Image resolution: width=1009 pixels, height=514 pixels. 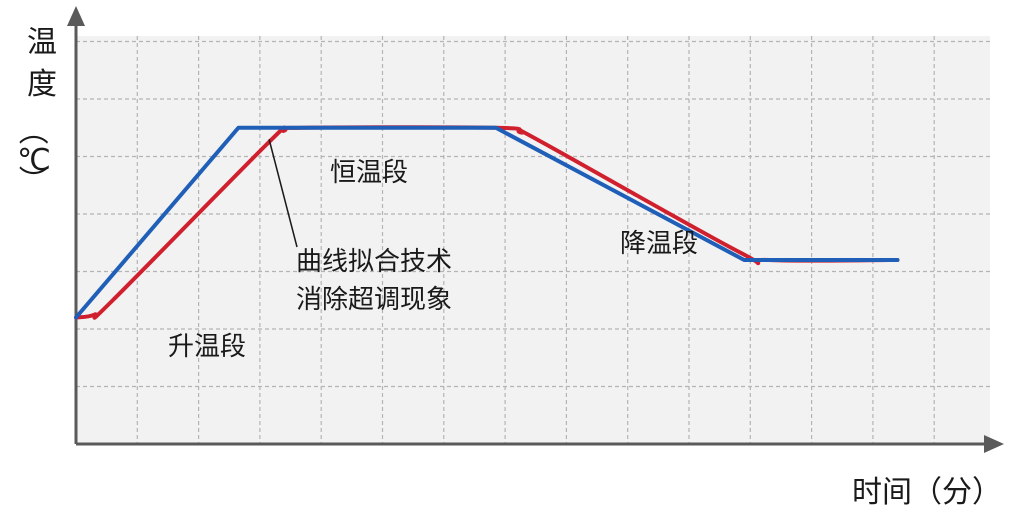 What do you see at coordinates (283, 193) in the screenshot?
I see `annotation-leader-line` at bounding box center [283, 193].